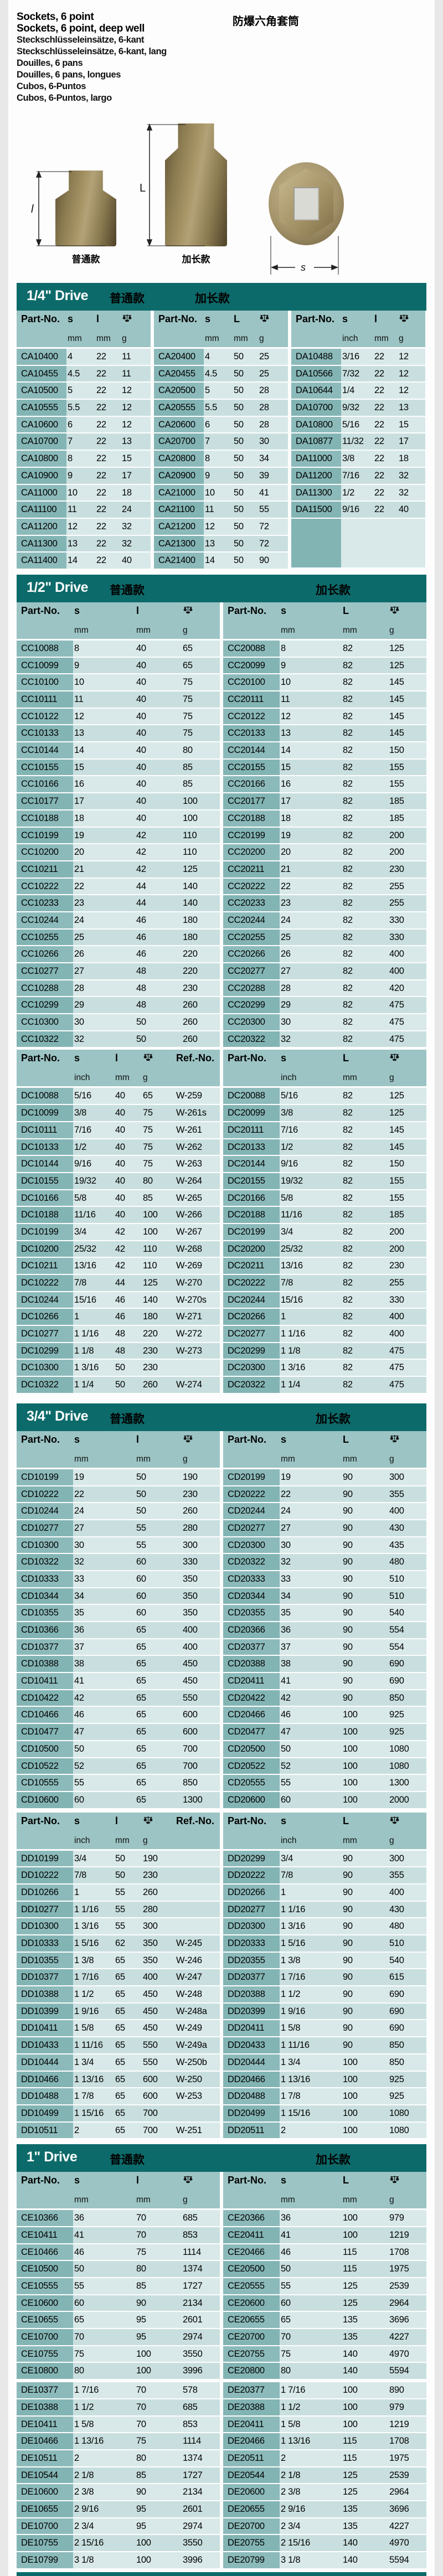  What do you see at coordinates (118, 818) in the screenshot?
I see `table-row: CC10188 18 40 100` at bounding box center [118, 818].